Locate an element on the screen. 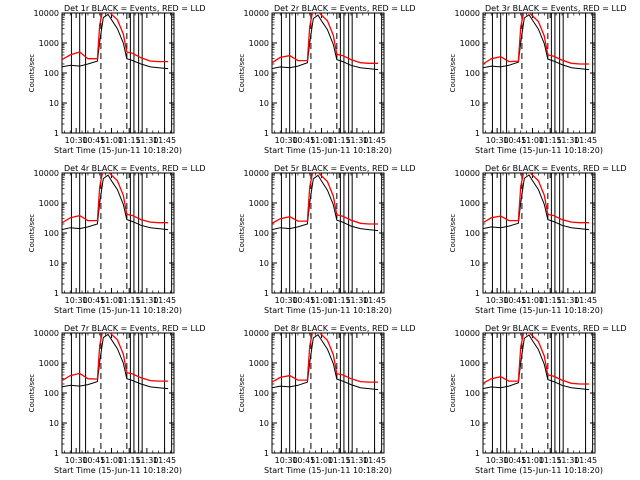 The image size is (640, 480). panel-title: Det 1r BLACK = Events, RED = LLD is located at coordinates (135, 8).